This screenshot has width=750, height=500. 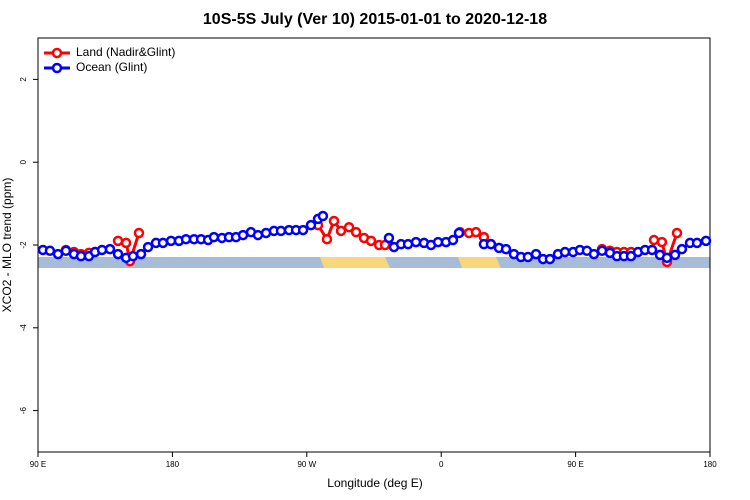 What do you see at coordinates (111, 67) in the screenshot?
I see `legend-label: Ocean (Glint)` at bounding box center [111, 67].